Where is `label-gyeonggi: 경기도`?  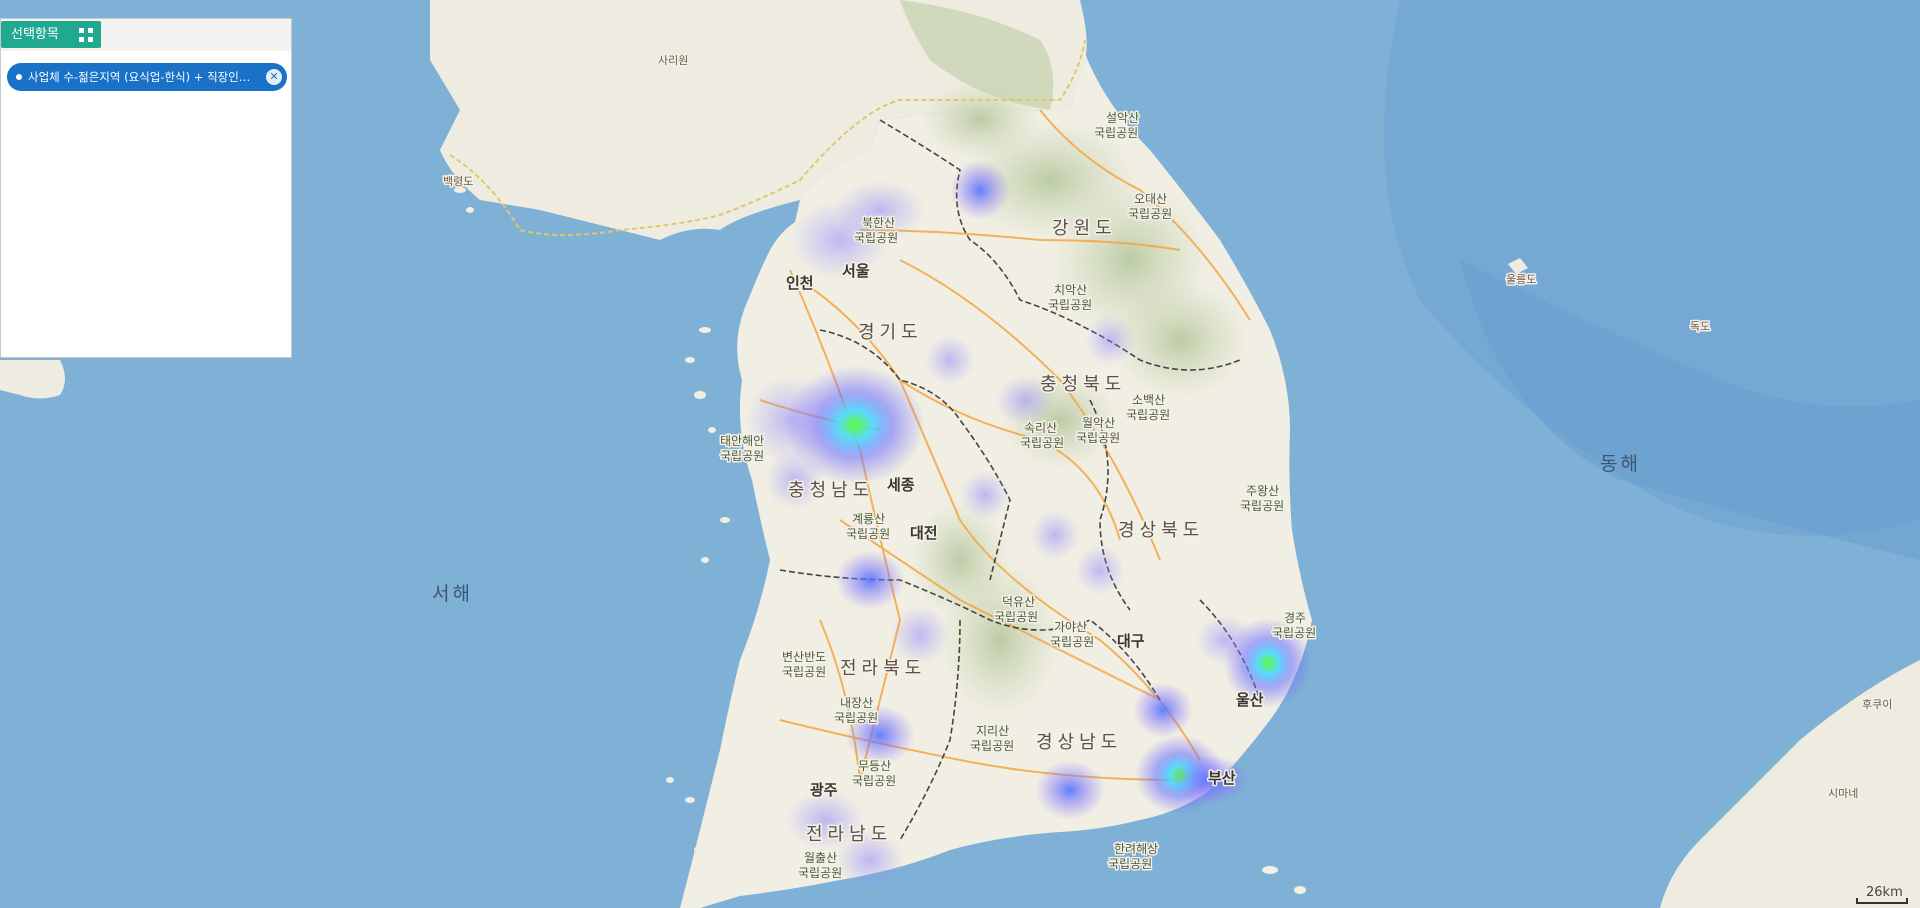 label-gyeonggi: 경기도 is located at coordinates (890, 332).